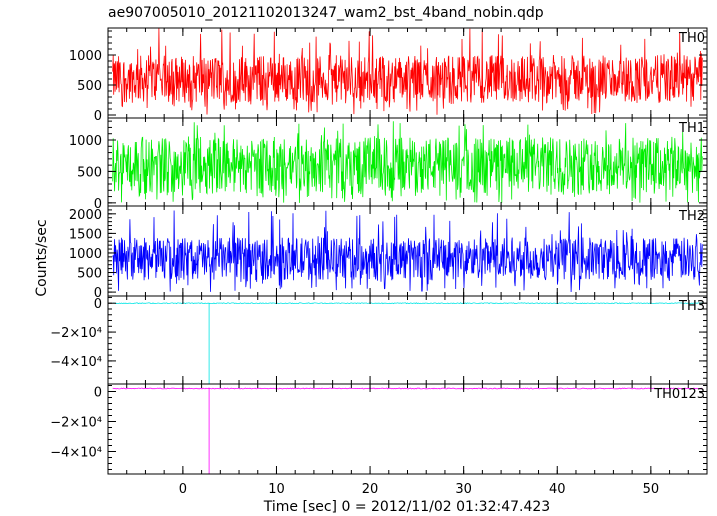  I want to click on series-th0123, so click(407, 430).